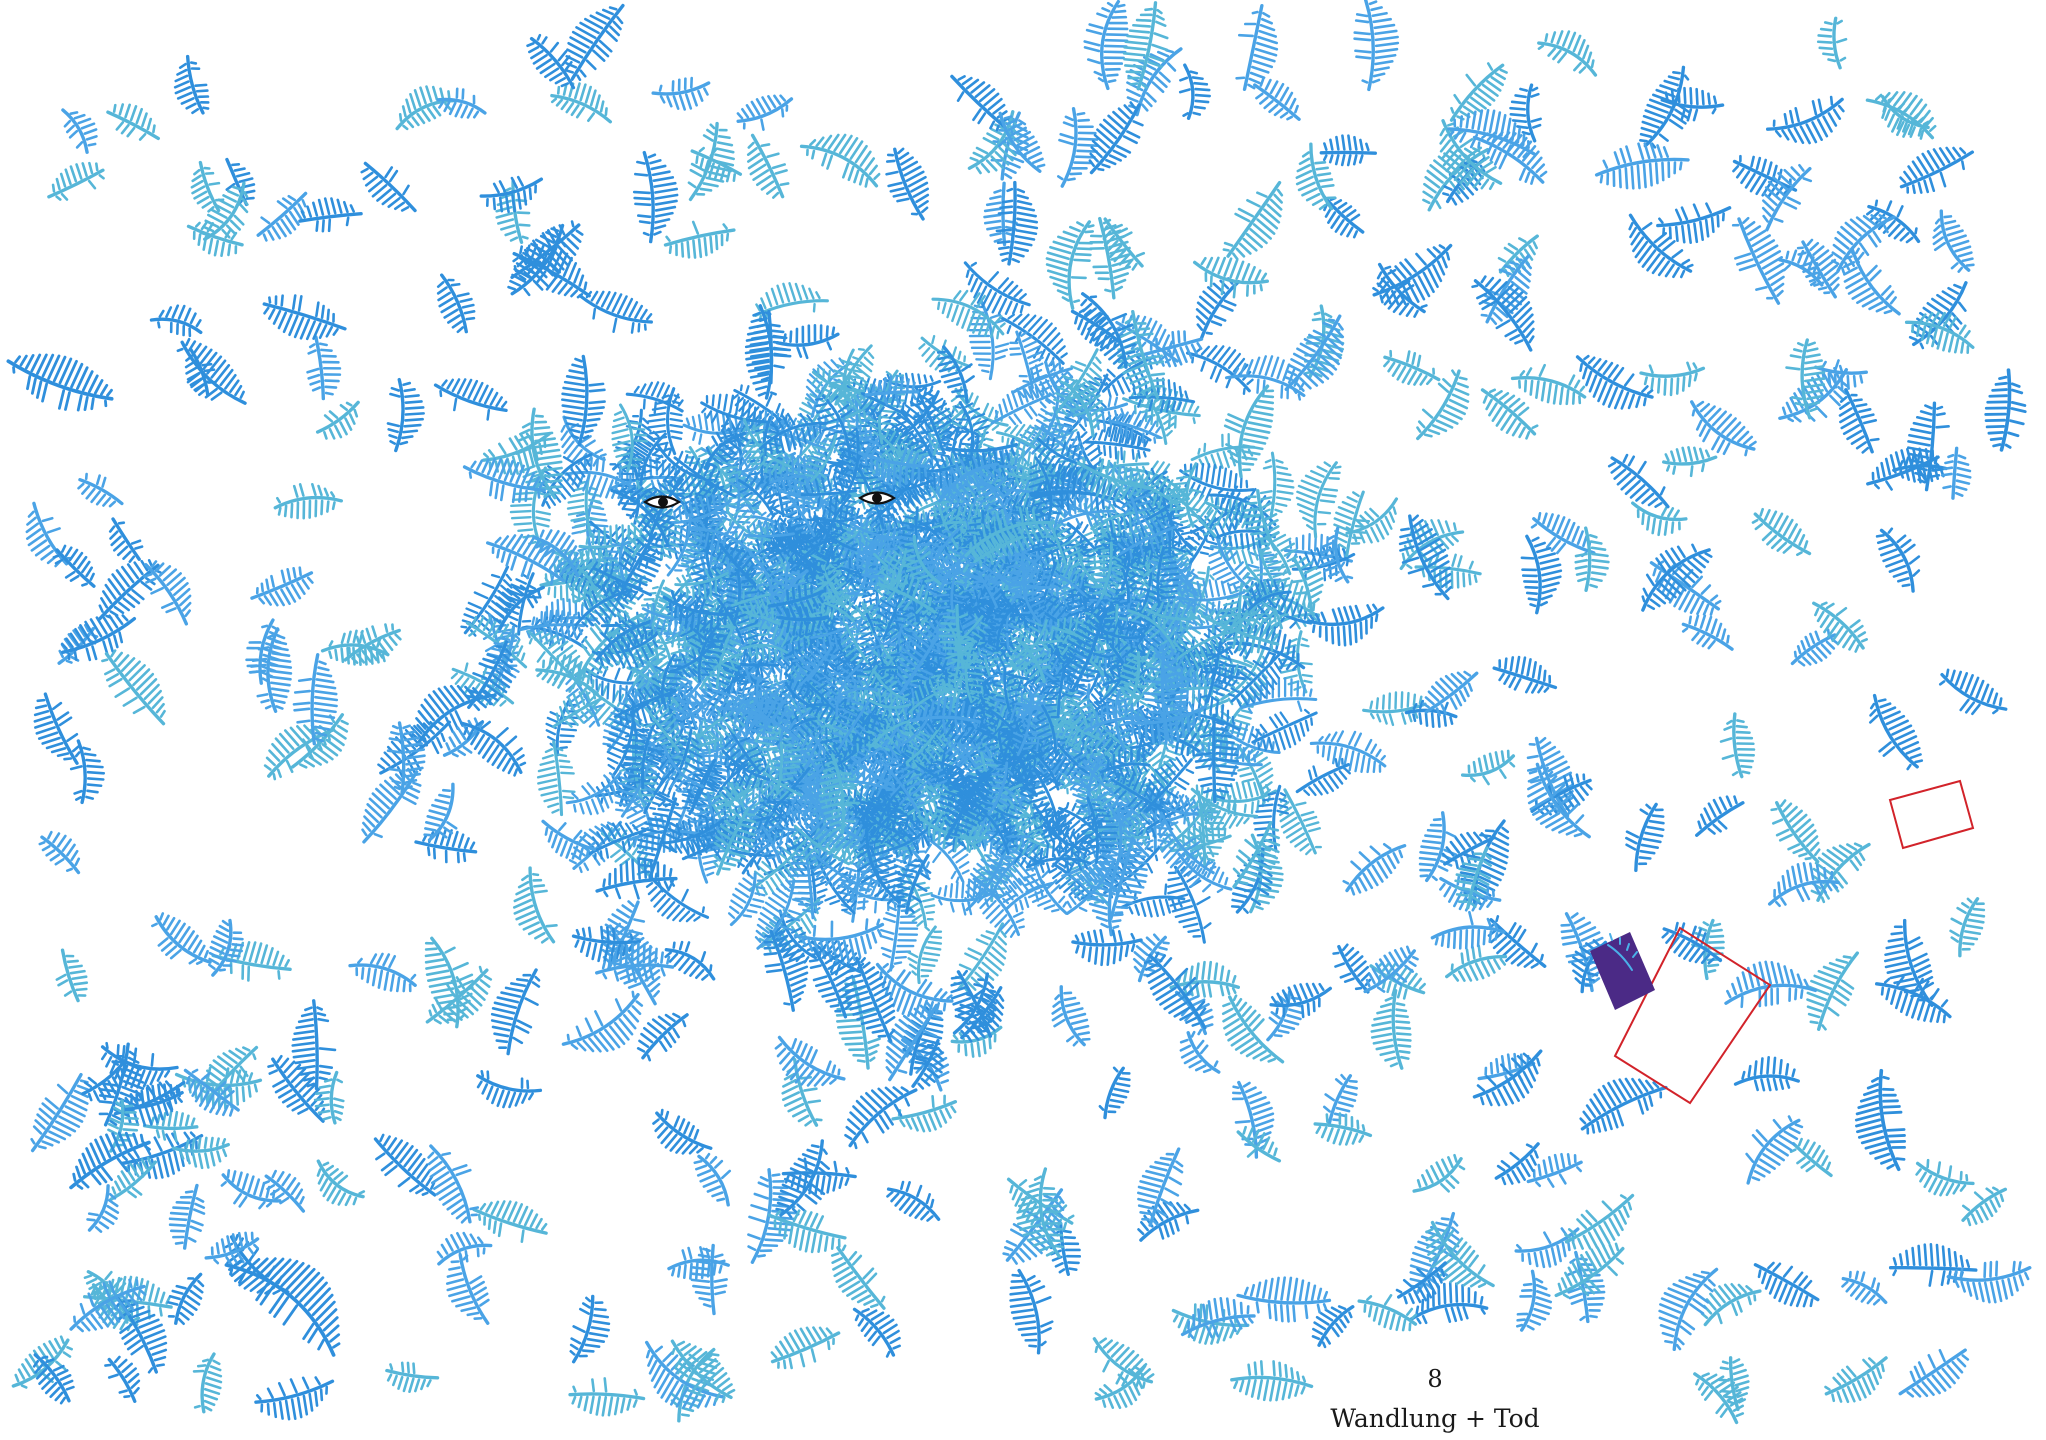 Image resolution: width=2046 pixels, height=1440 pixels. I want to click on page-number: 8, so click(1435, 1379).